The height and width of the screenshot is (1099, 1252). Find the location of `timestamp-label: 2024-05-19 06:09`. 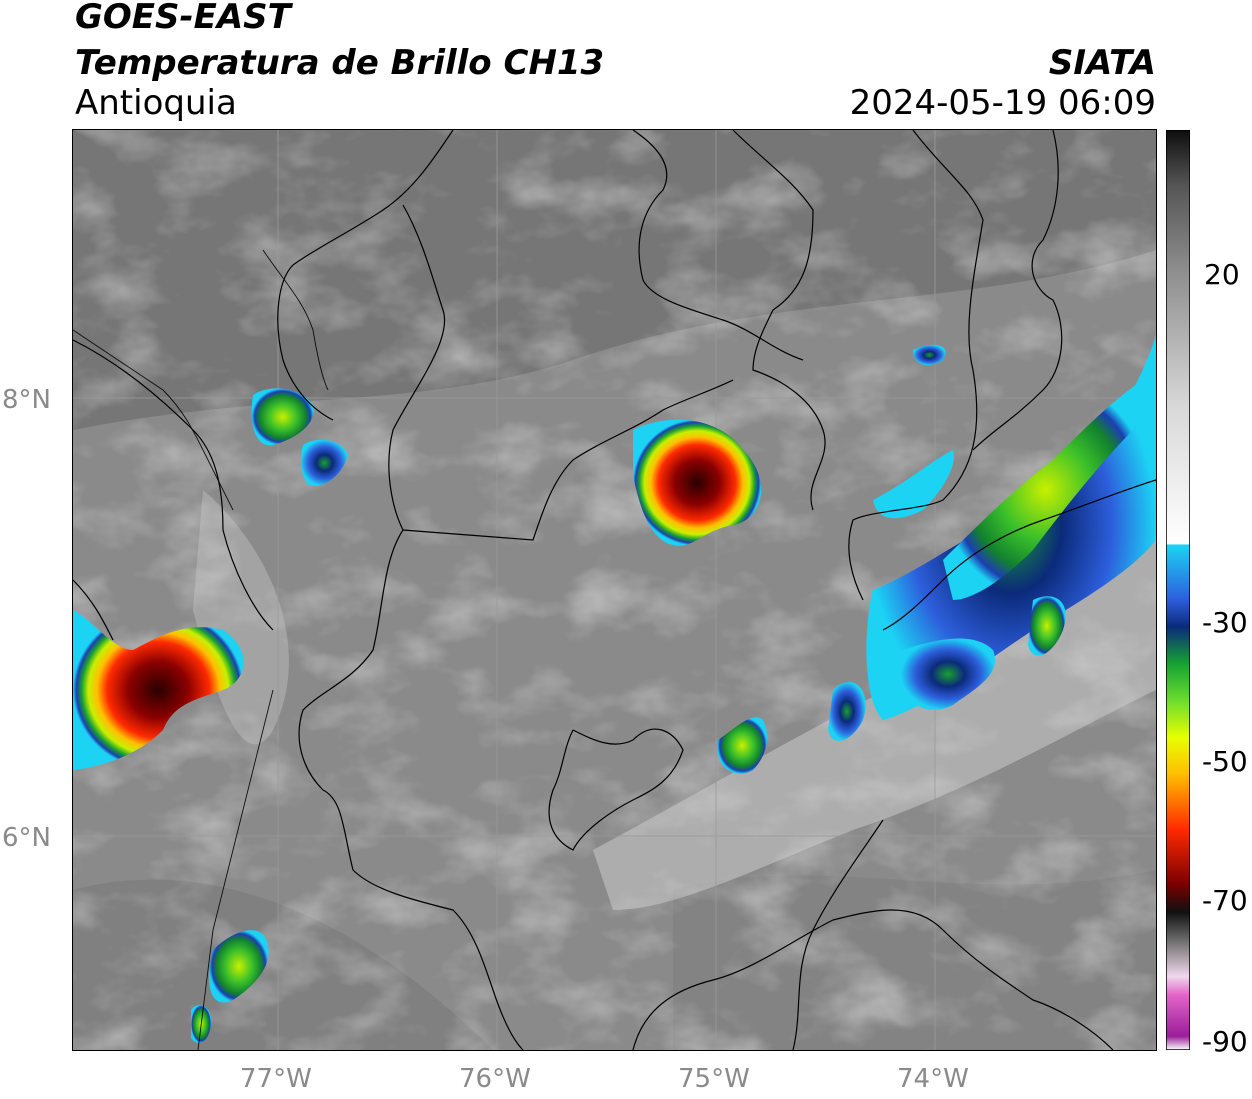

timestamp-label: 2024-05-19 06:09 is located at coordinates (1002, 103).